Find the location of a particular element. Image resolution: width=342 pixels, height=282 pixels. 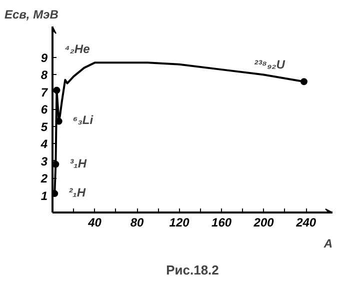

y-tick-label: 4 is located at coordinates (44, 144).